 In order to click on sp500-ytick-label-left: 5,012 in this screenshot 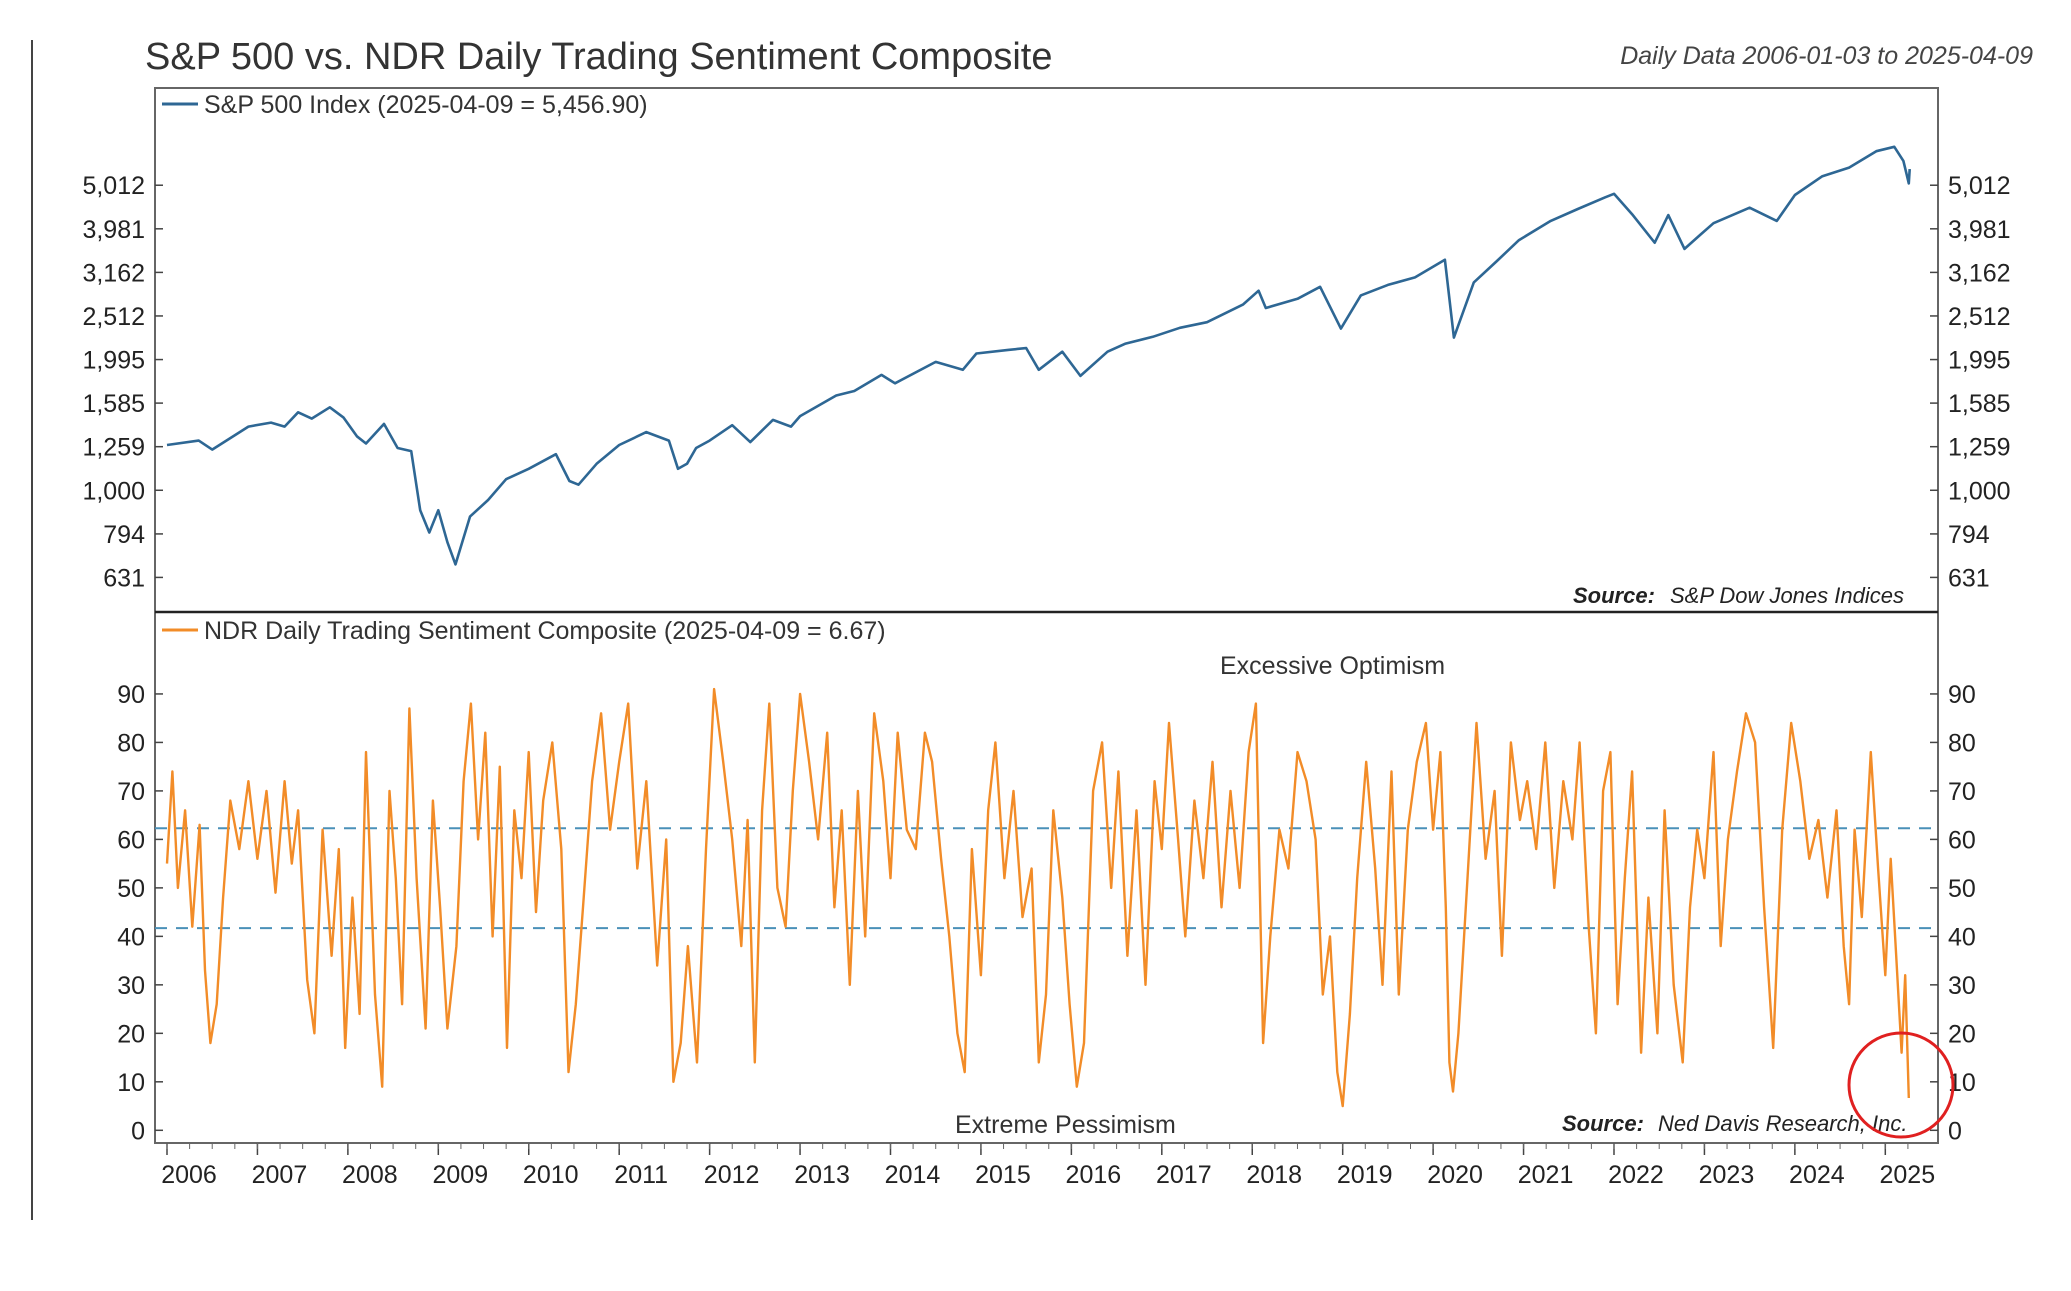, I will do `click(113, 186)`.